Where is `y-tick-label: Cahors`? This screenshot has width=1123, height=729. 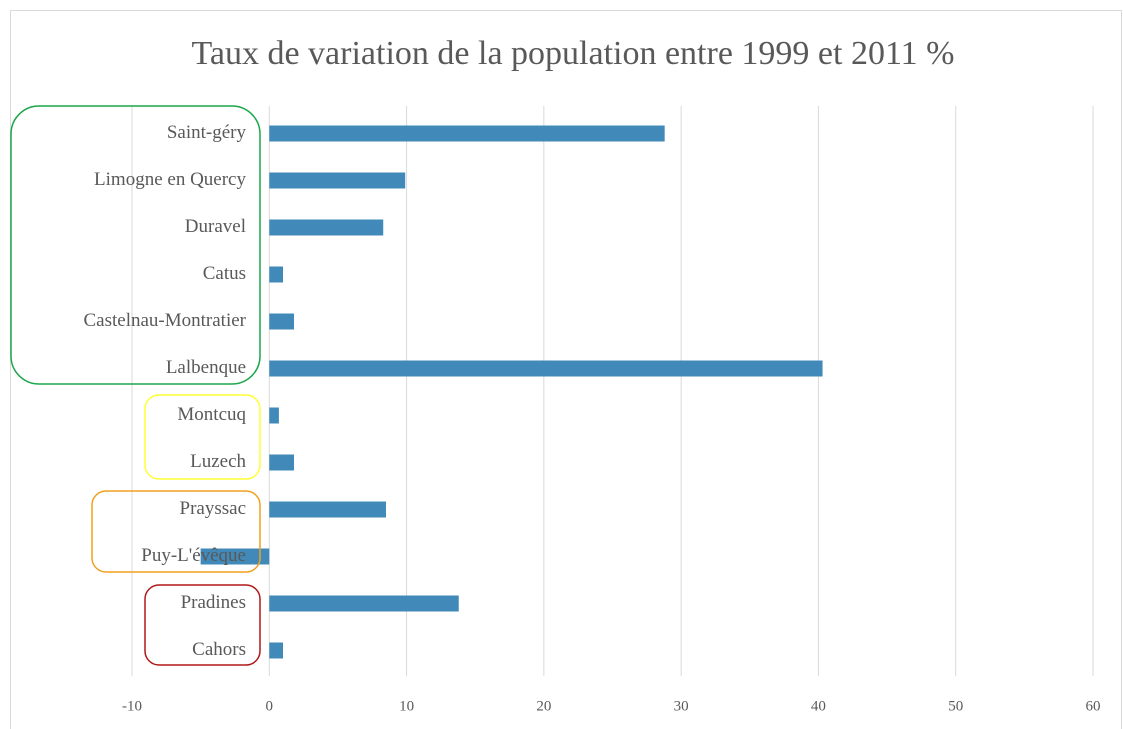 y-tick-label: Cahors is located at coordinates (219, 649).